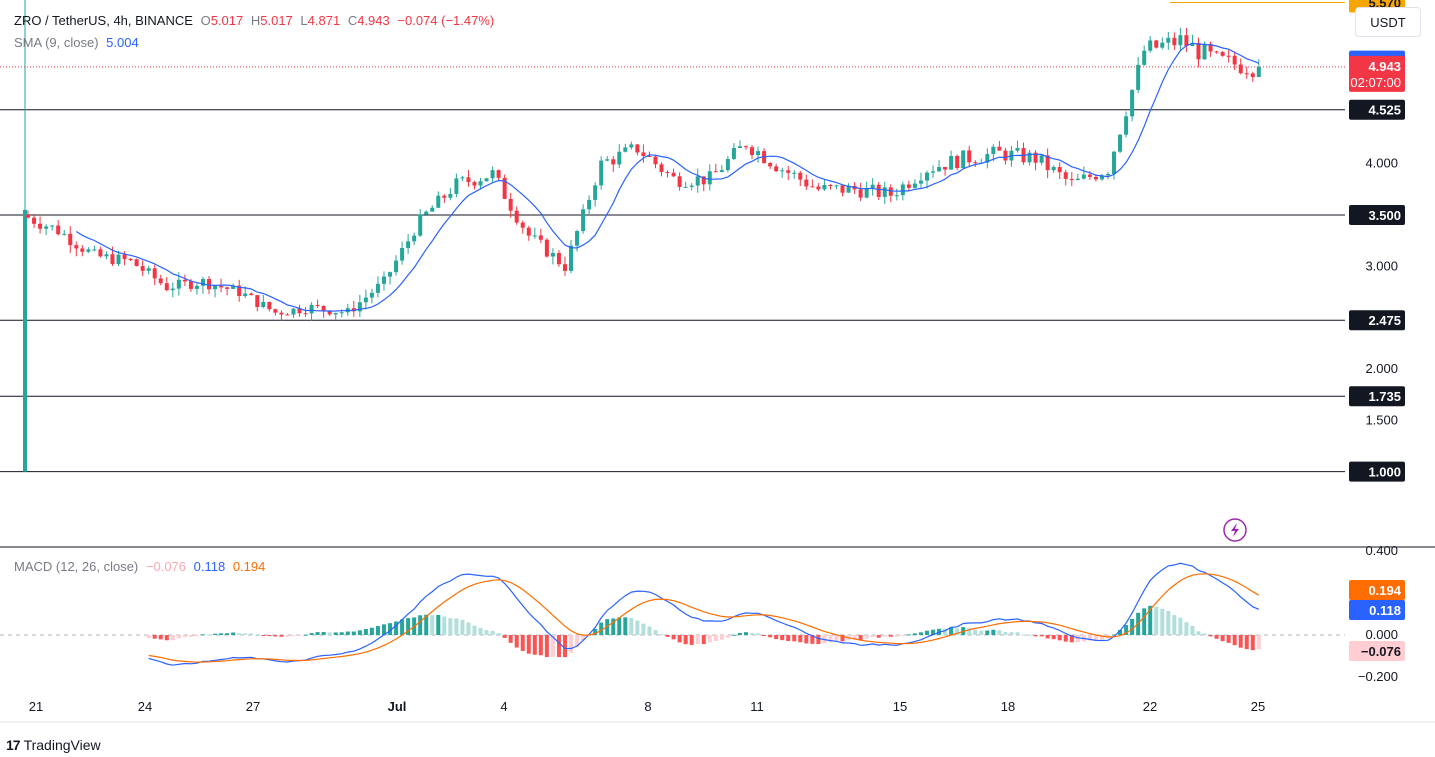 This screenshot has height=757, width=1435. What do you see at coordinates (1377, 396) in the screenshot?
I see `level-price-label-bg` at bounding box center [1377, 396].